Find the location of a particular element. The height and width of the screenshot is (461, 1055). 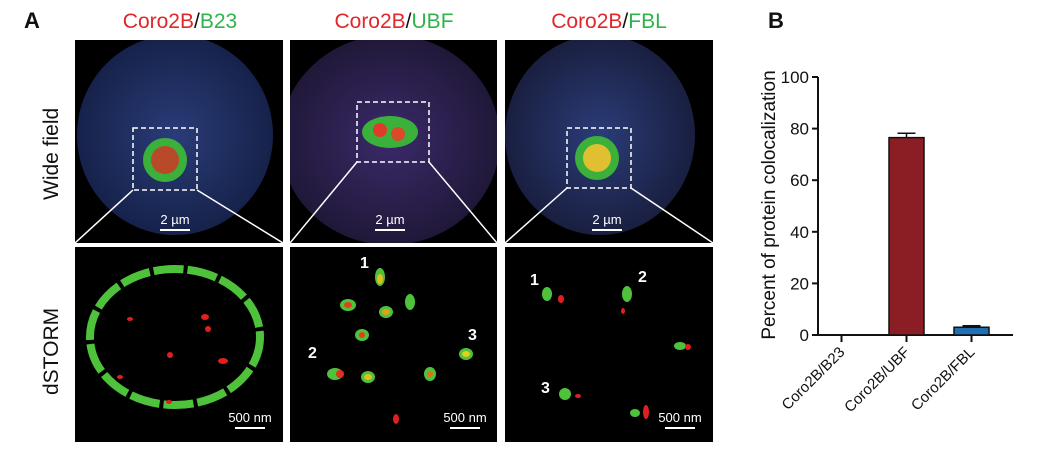

column-title-b23: Coro2B/B23 is located at coordinates (180, 21).